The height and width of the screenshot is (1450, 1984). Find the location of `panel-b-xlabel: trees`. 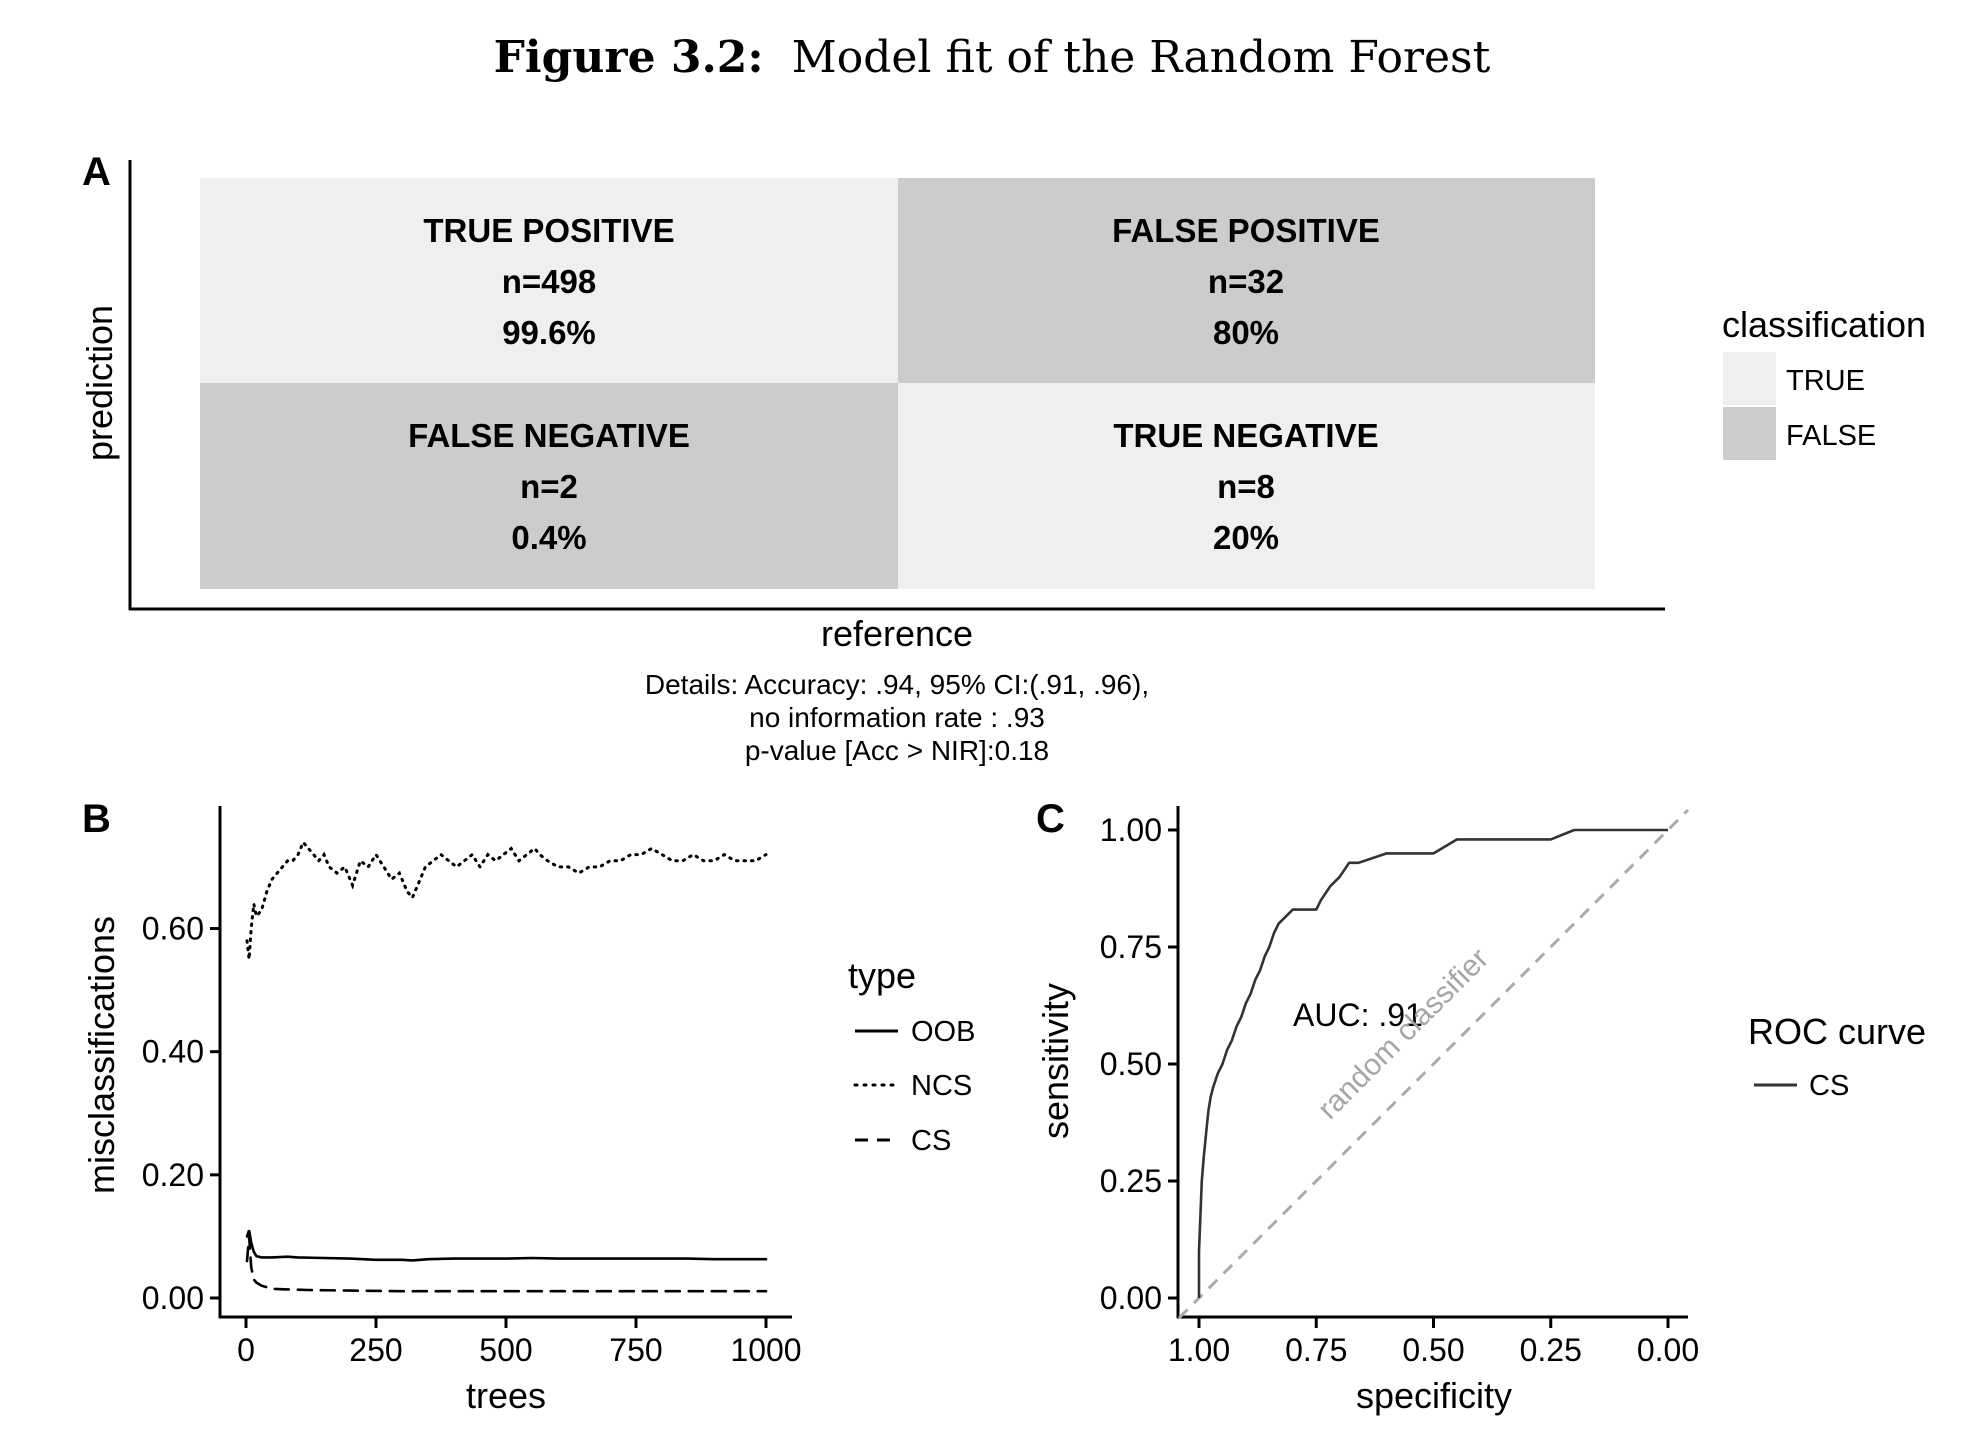

panel-b-xlabel: trees is located at coordinates (506, 1395).